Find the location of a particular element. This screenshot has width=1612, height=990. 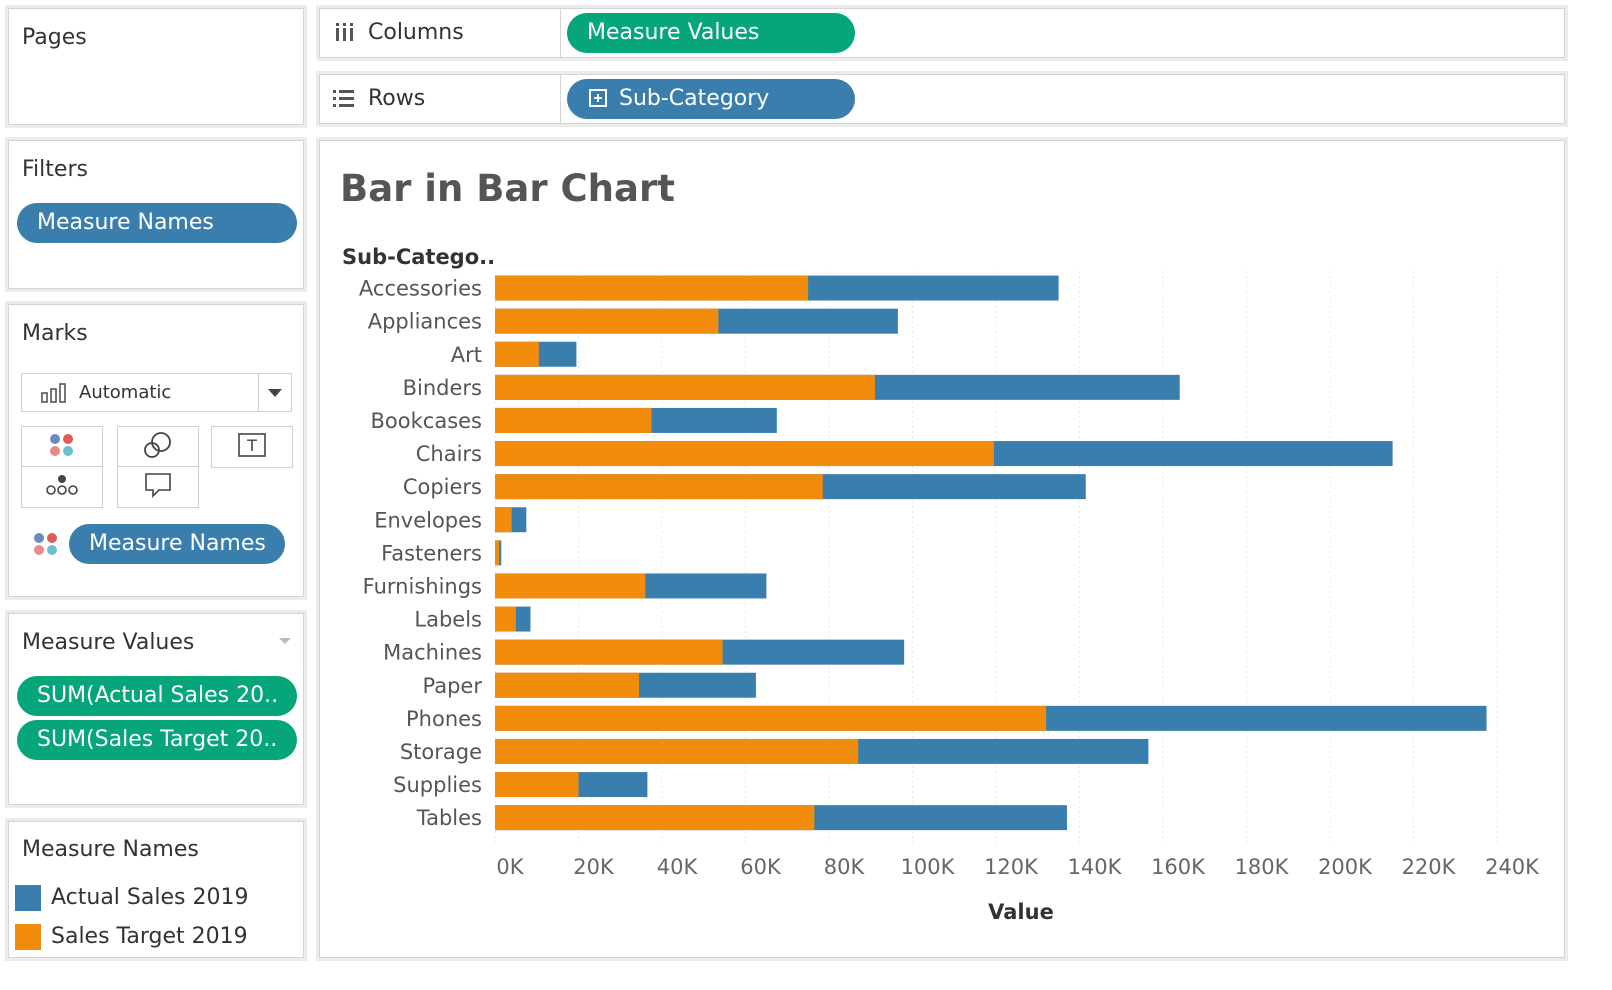

legend-label-actual: Actual Sales 2019 is located at coordinates (150, 897).